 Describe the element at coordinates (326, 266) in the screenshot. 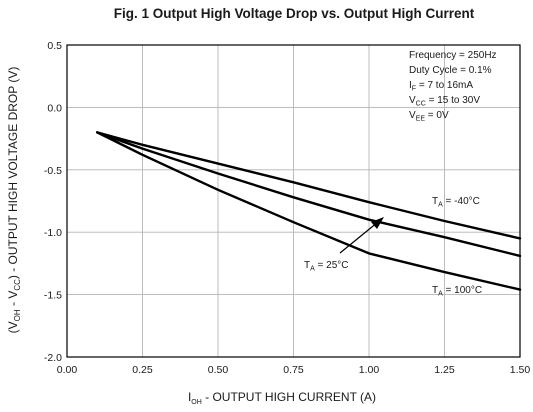

I see `label-ta-25: TA = 25°C` at that location.